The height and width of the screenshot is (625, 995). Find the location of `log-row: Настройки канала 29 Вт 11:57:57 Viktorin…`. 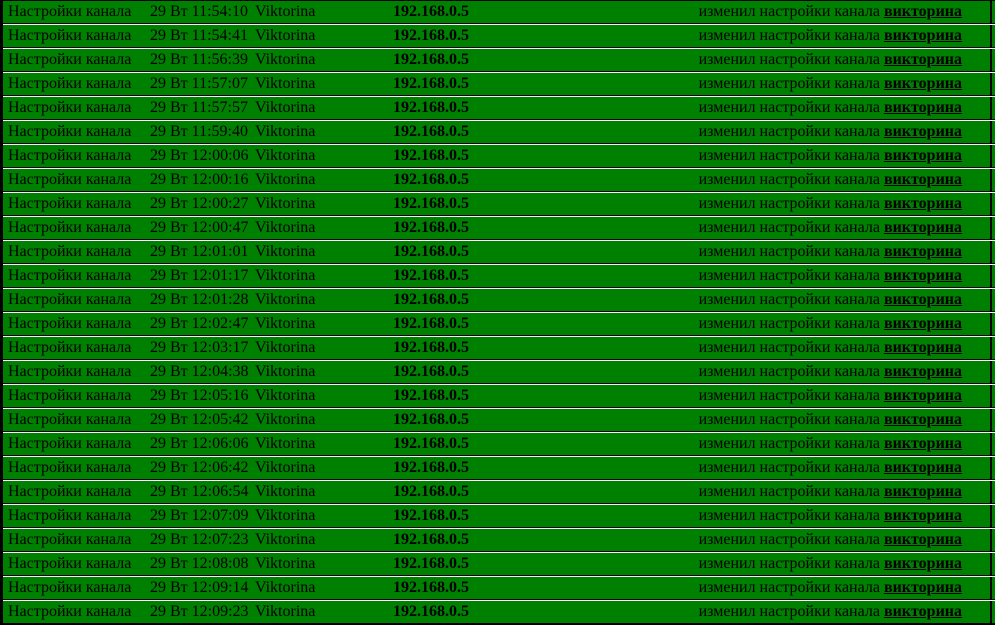

log-row: Настройки канала 29 Вт 11:57:57 Viktorin… is located at coordinates (499, 108).